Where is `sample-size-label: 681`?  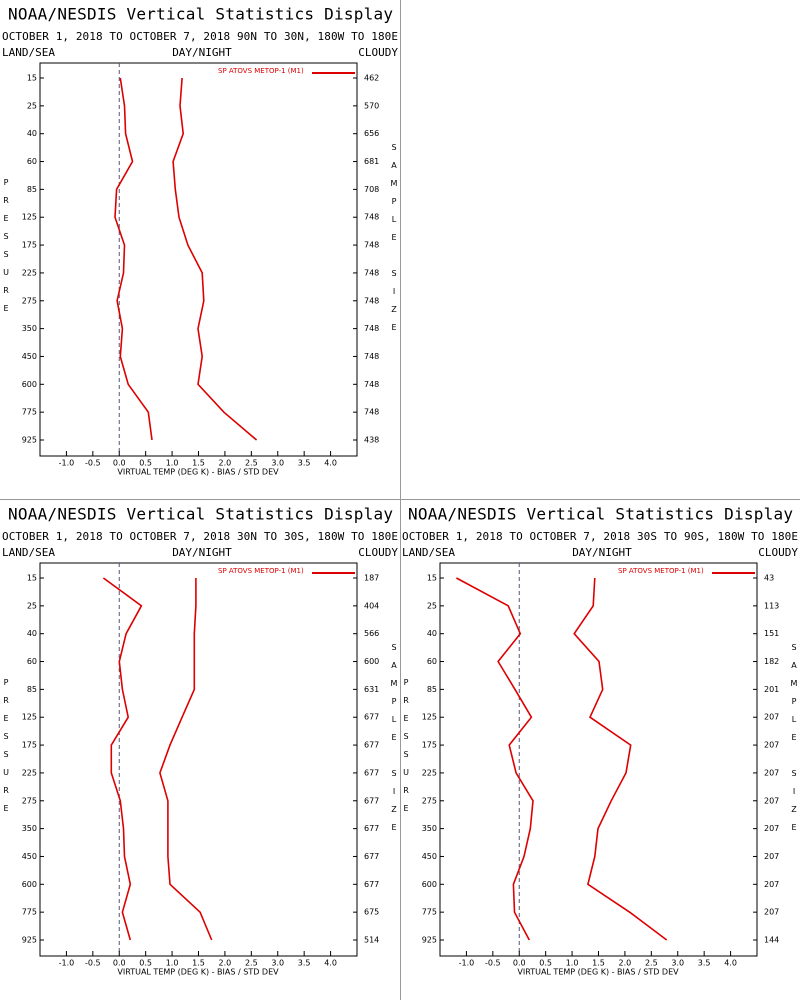
sample-size-label: 681 is located at coordinates (371, 161).